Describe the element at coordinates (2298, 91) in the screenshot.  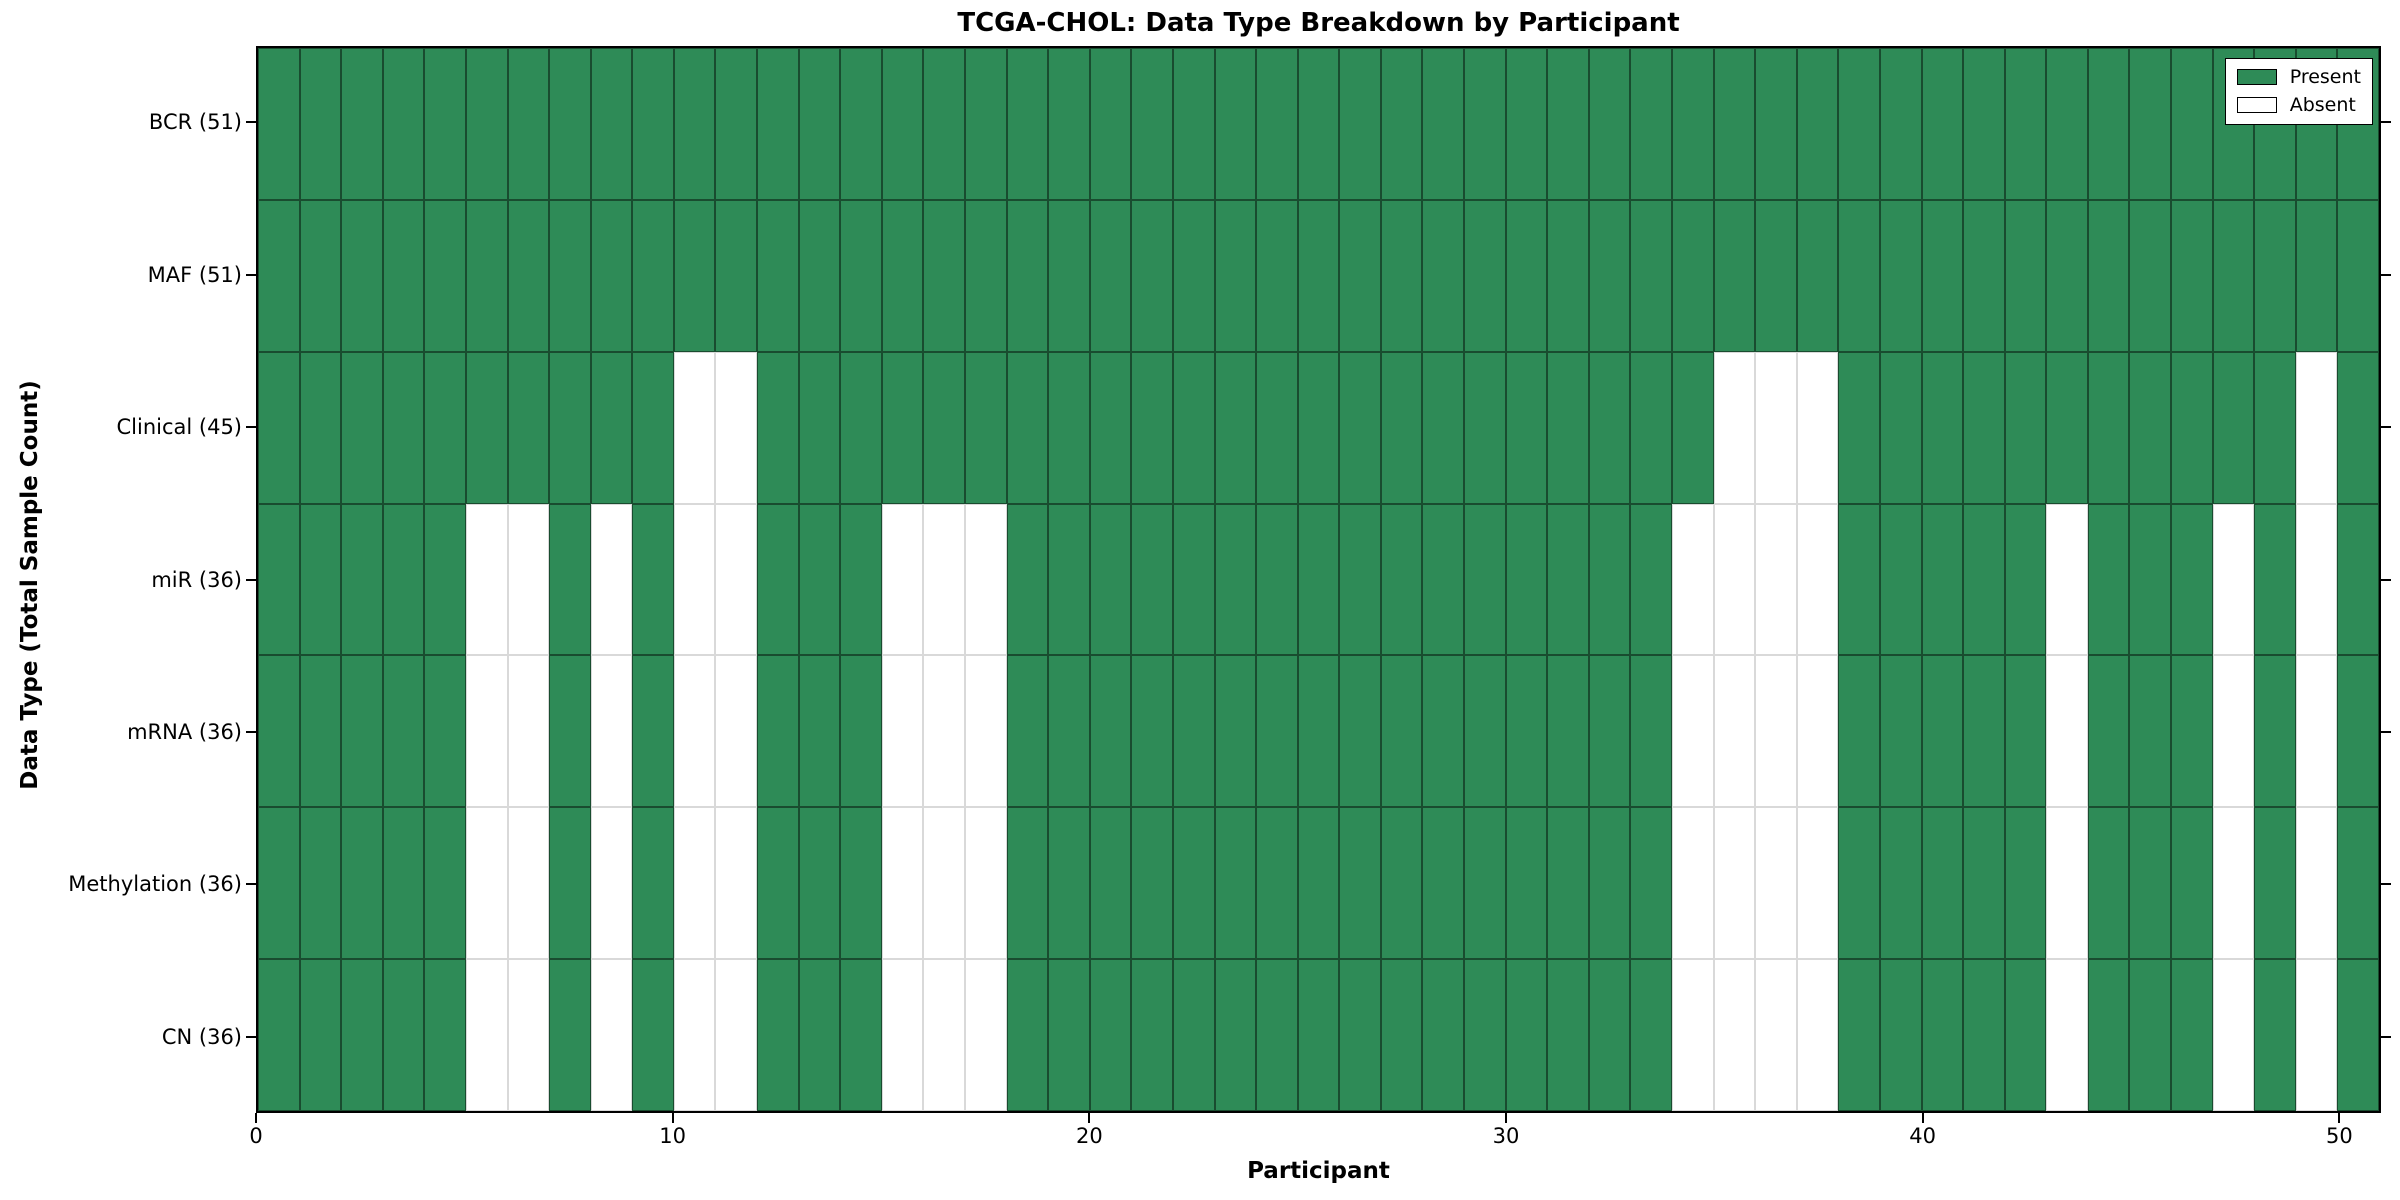
I see `legend: Present Absent` at that location.